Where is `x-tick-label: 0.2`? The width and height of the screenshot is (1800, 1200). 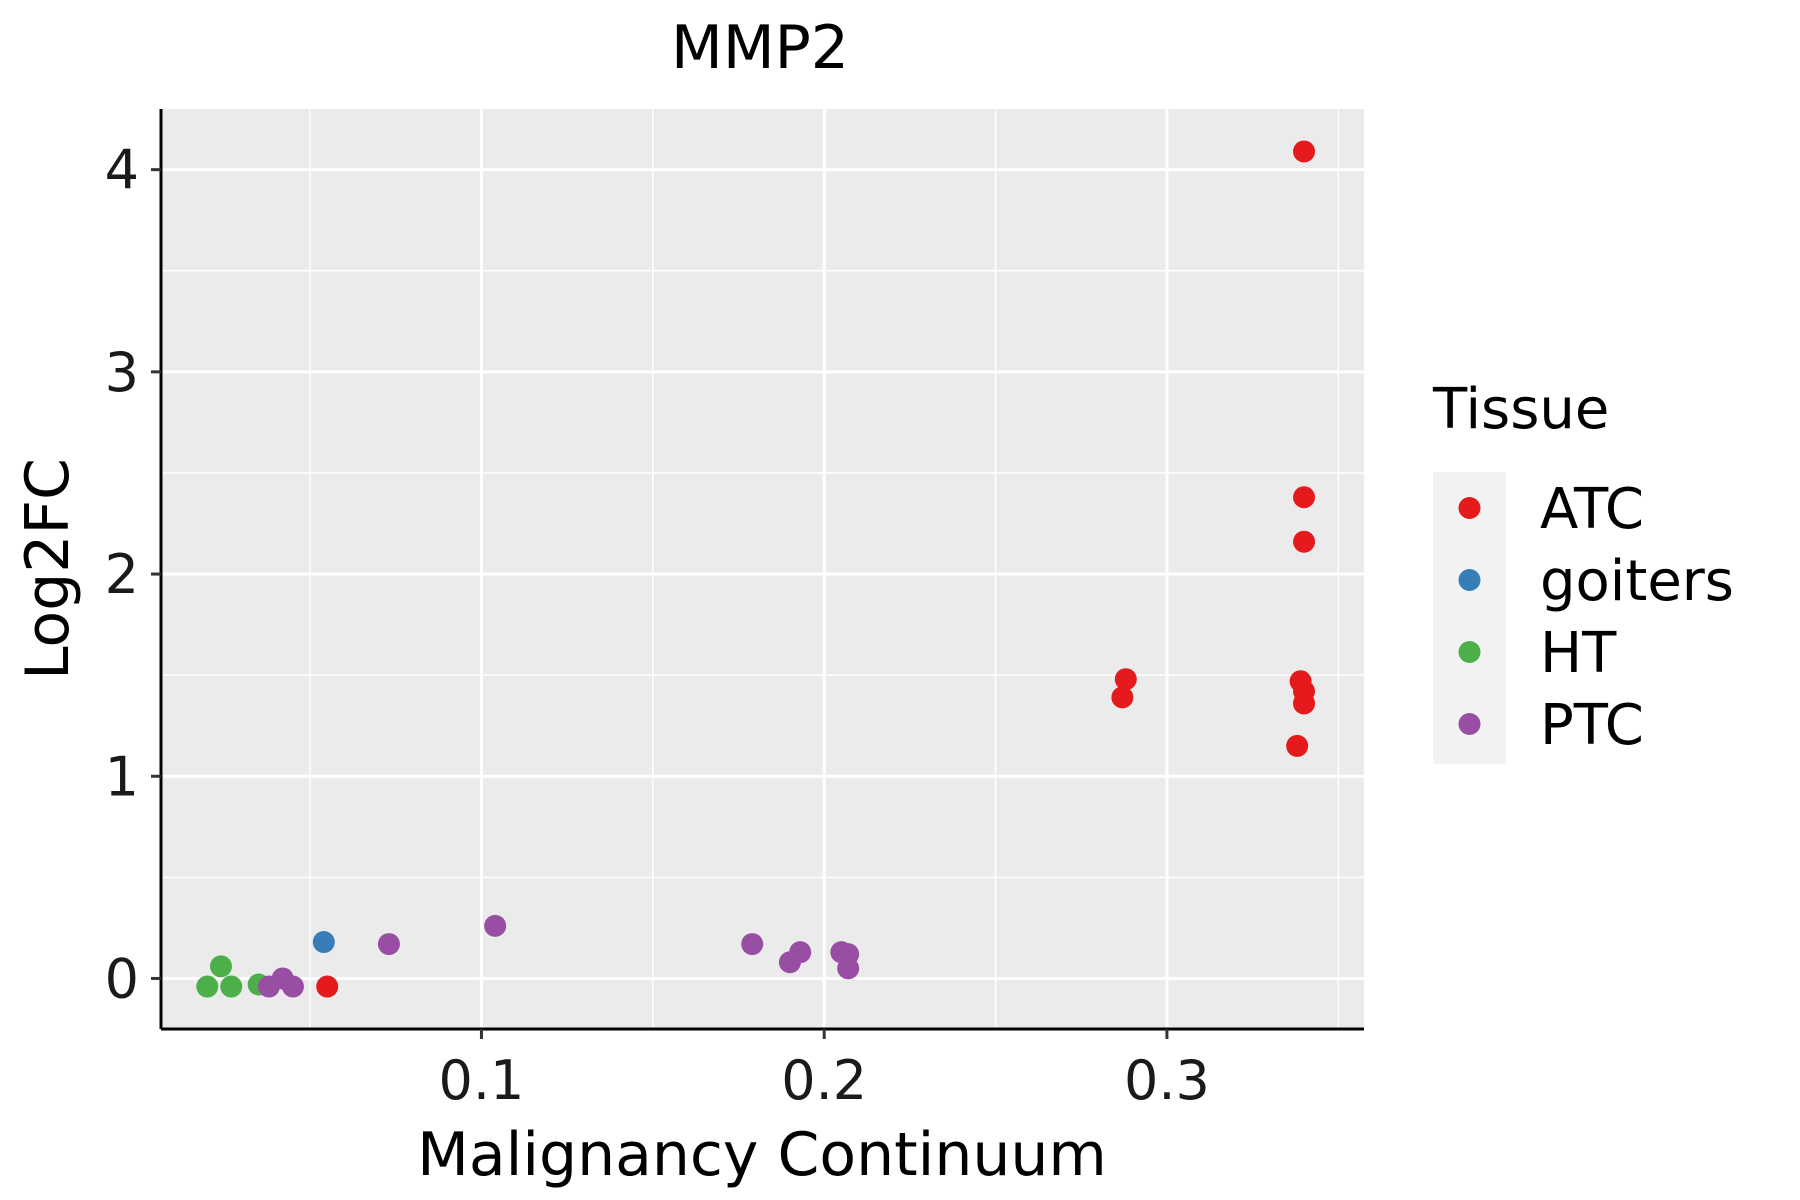
x-tick-label: 0.2 is located at coordinates (824, 1080).